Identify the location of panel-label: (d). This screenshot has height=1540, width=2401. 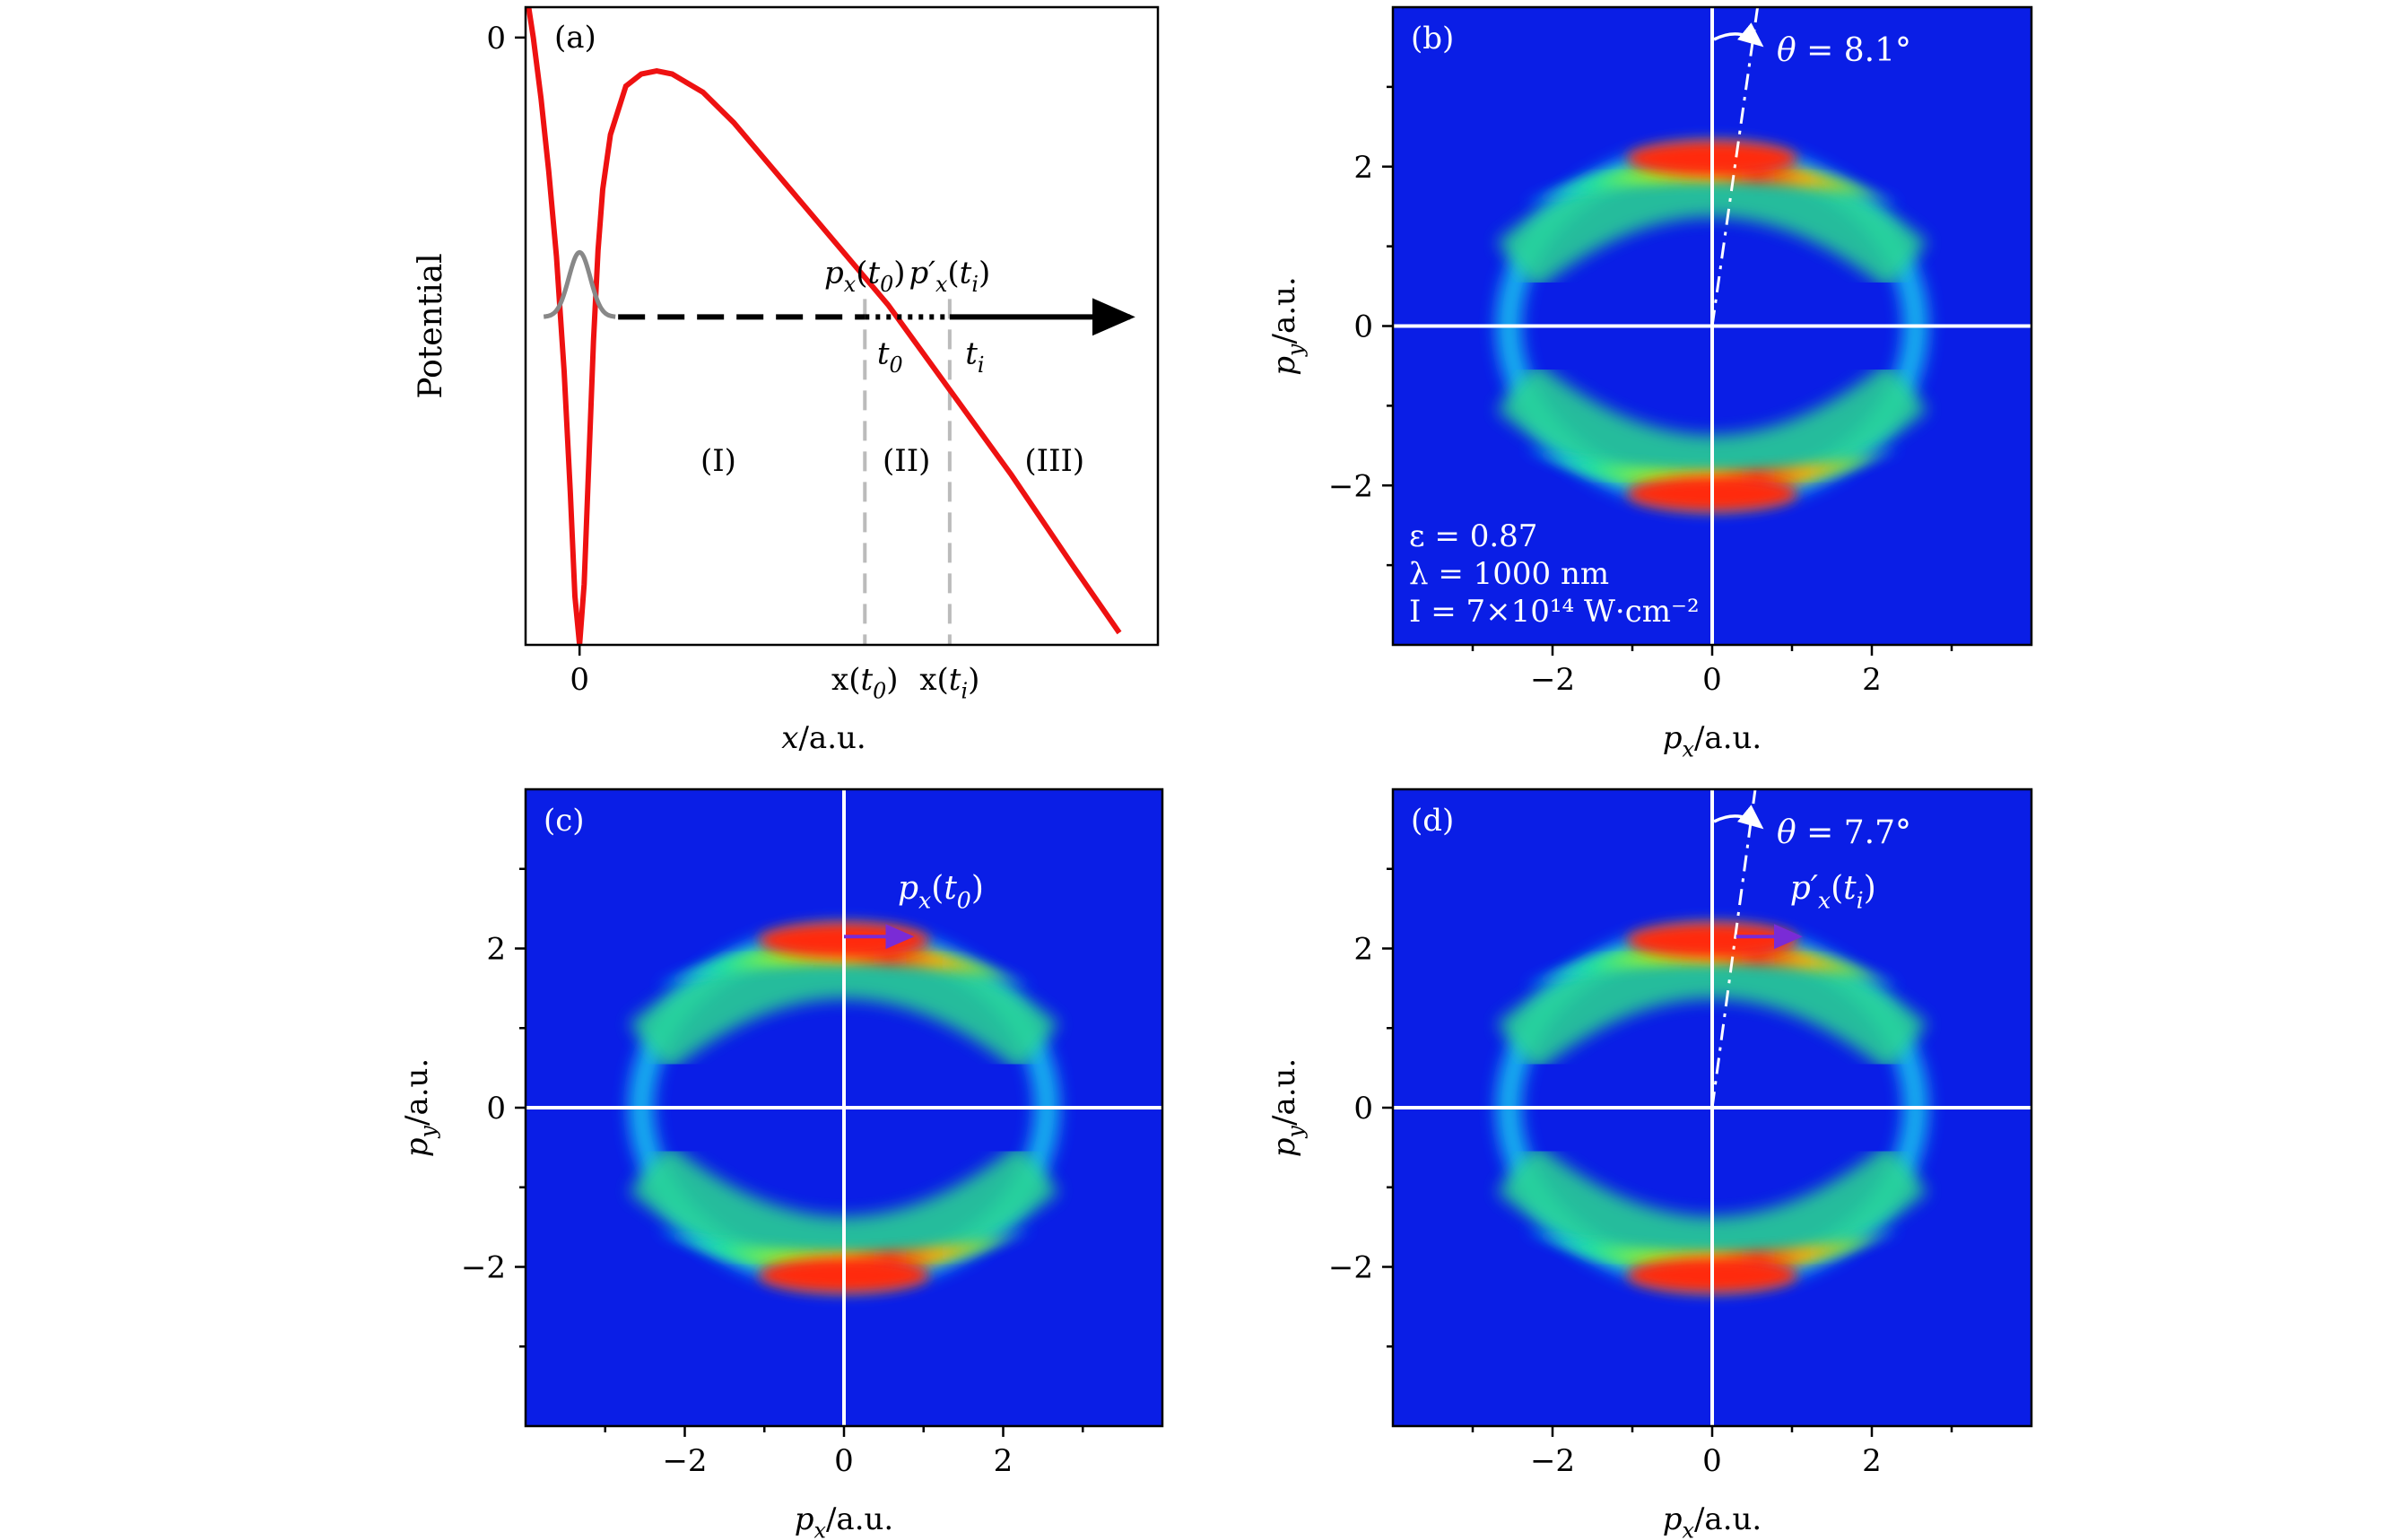
(1432, 821).